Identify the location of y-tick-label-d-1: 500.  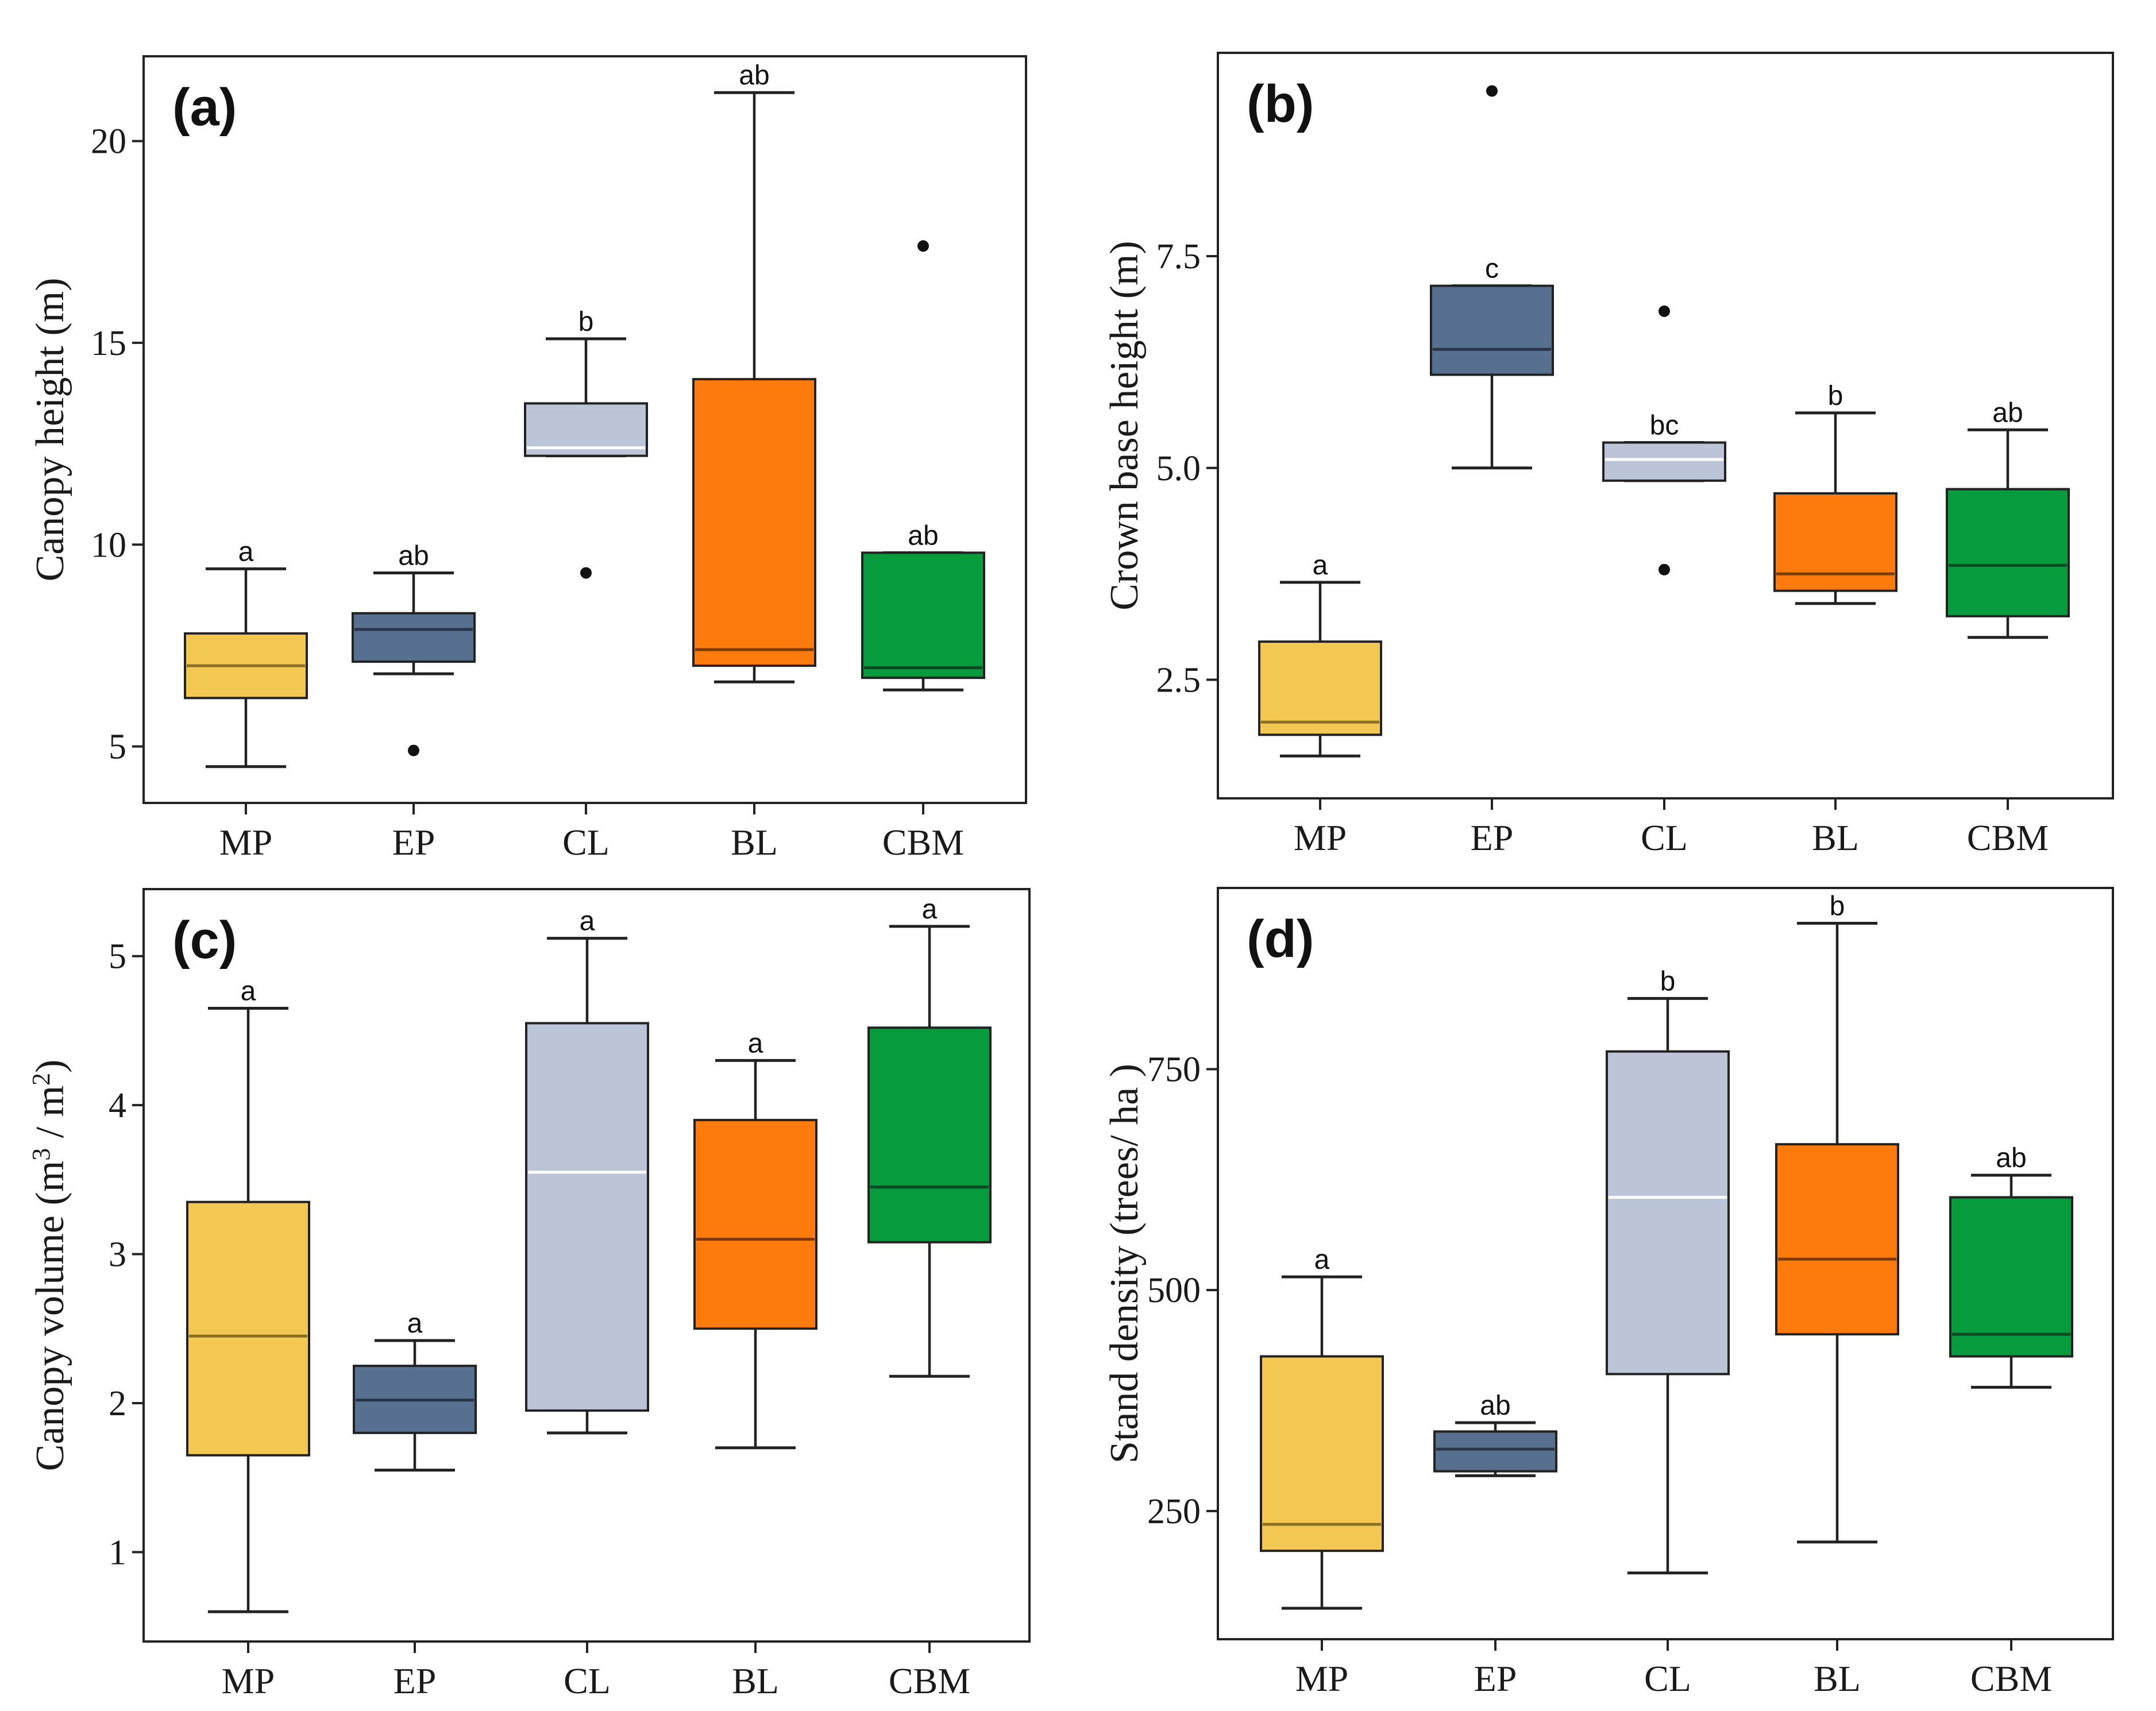
(1174, 1290).